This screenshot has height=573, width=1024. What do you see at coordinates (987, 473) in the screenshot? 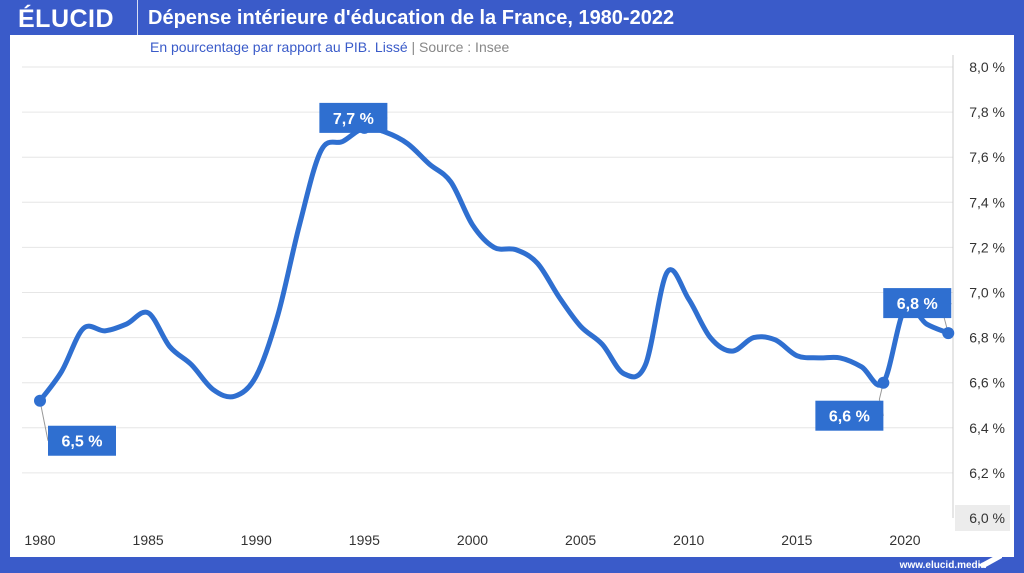
I see `y-tick-label: 6,2 %` at bounding box center [987, 473].